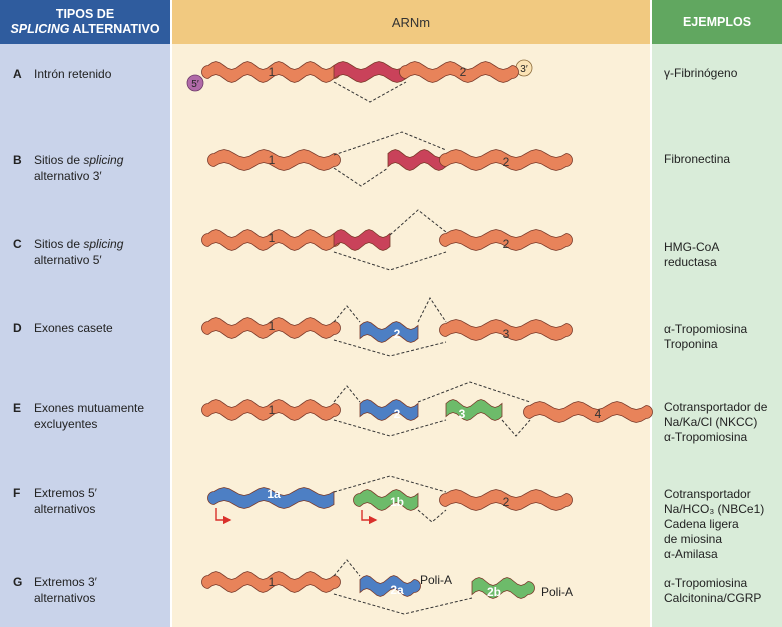 The image size is (782, 627). I want to click on alt-5-segment, so click(362, 240).